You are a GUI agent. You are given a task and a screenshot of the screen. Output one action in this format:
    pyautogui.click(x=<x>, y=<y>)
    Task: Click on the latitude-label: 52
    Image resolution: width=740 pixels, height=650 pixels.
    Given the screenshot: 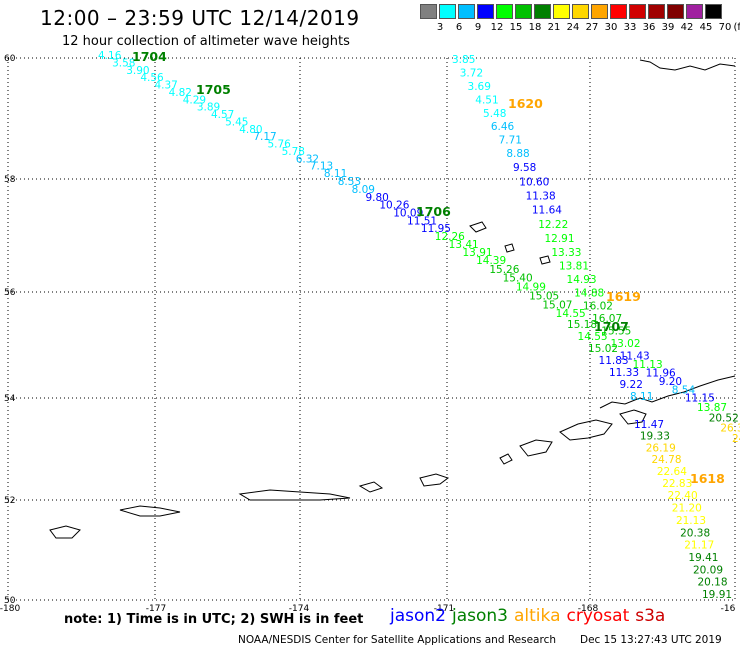 What is the action you would take?
    pyautogui.click(x=9, y=501)
    